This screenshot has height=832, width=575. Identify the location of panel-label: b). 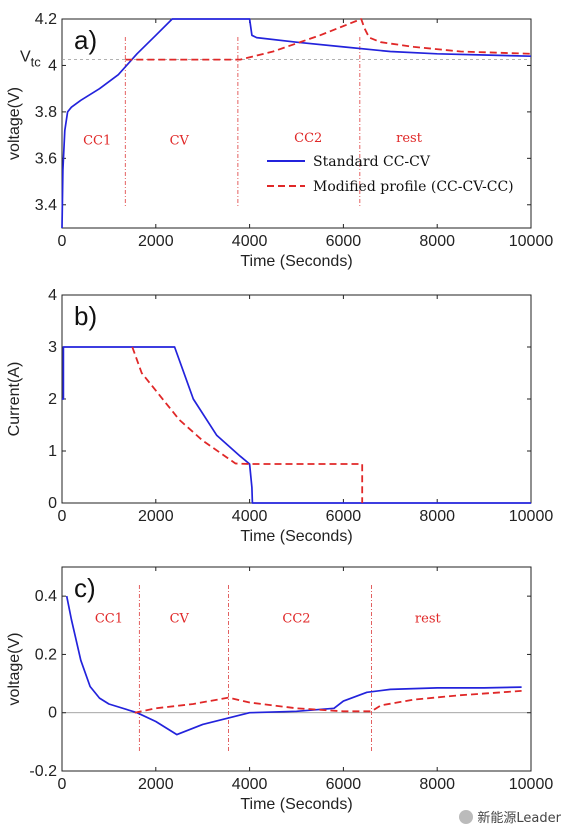
(85, 316).